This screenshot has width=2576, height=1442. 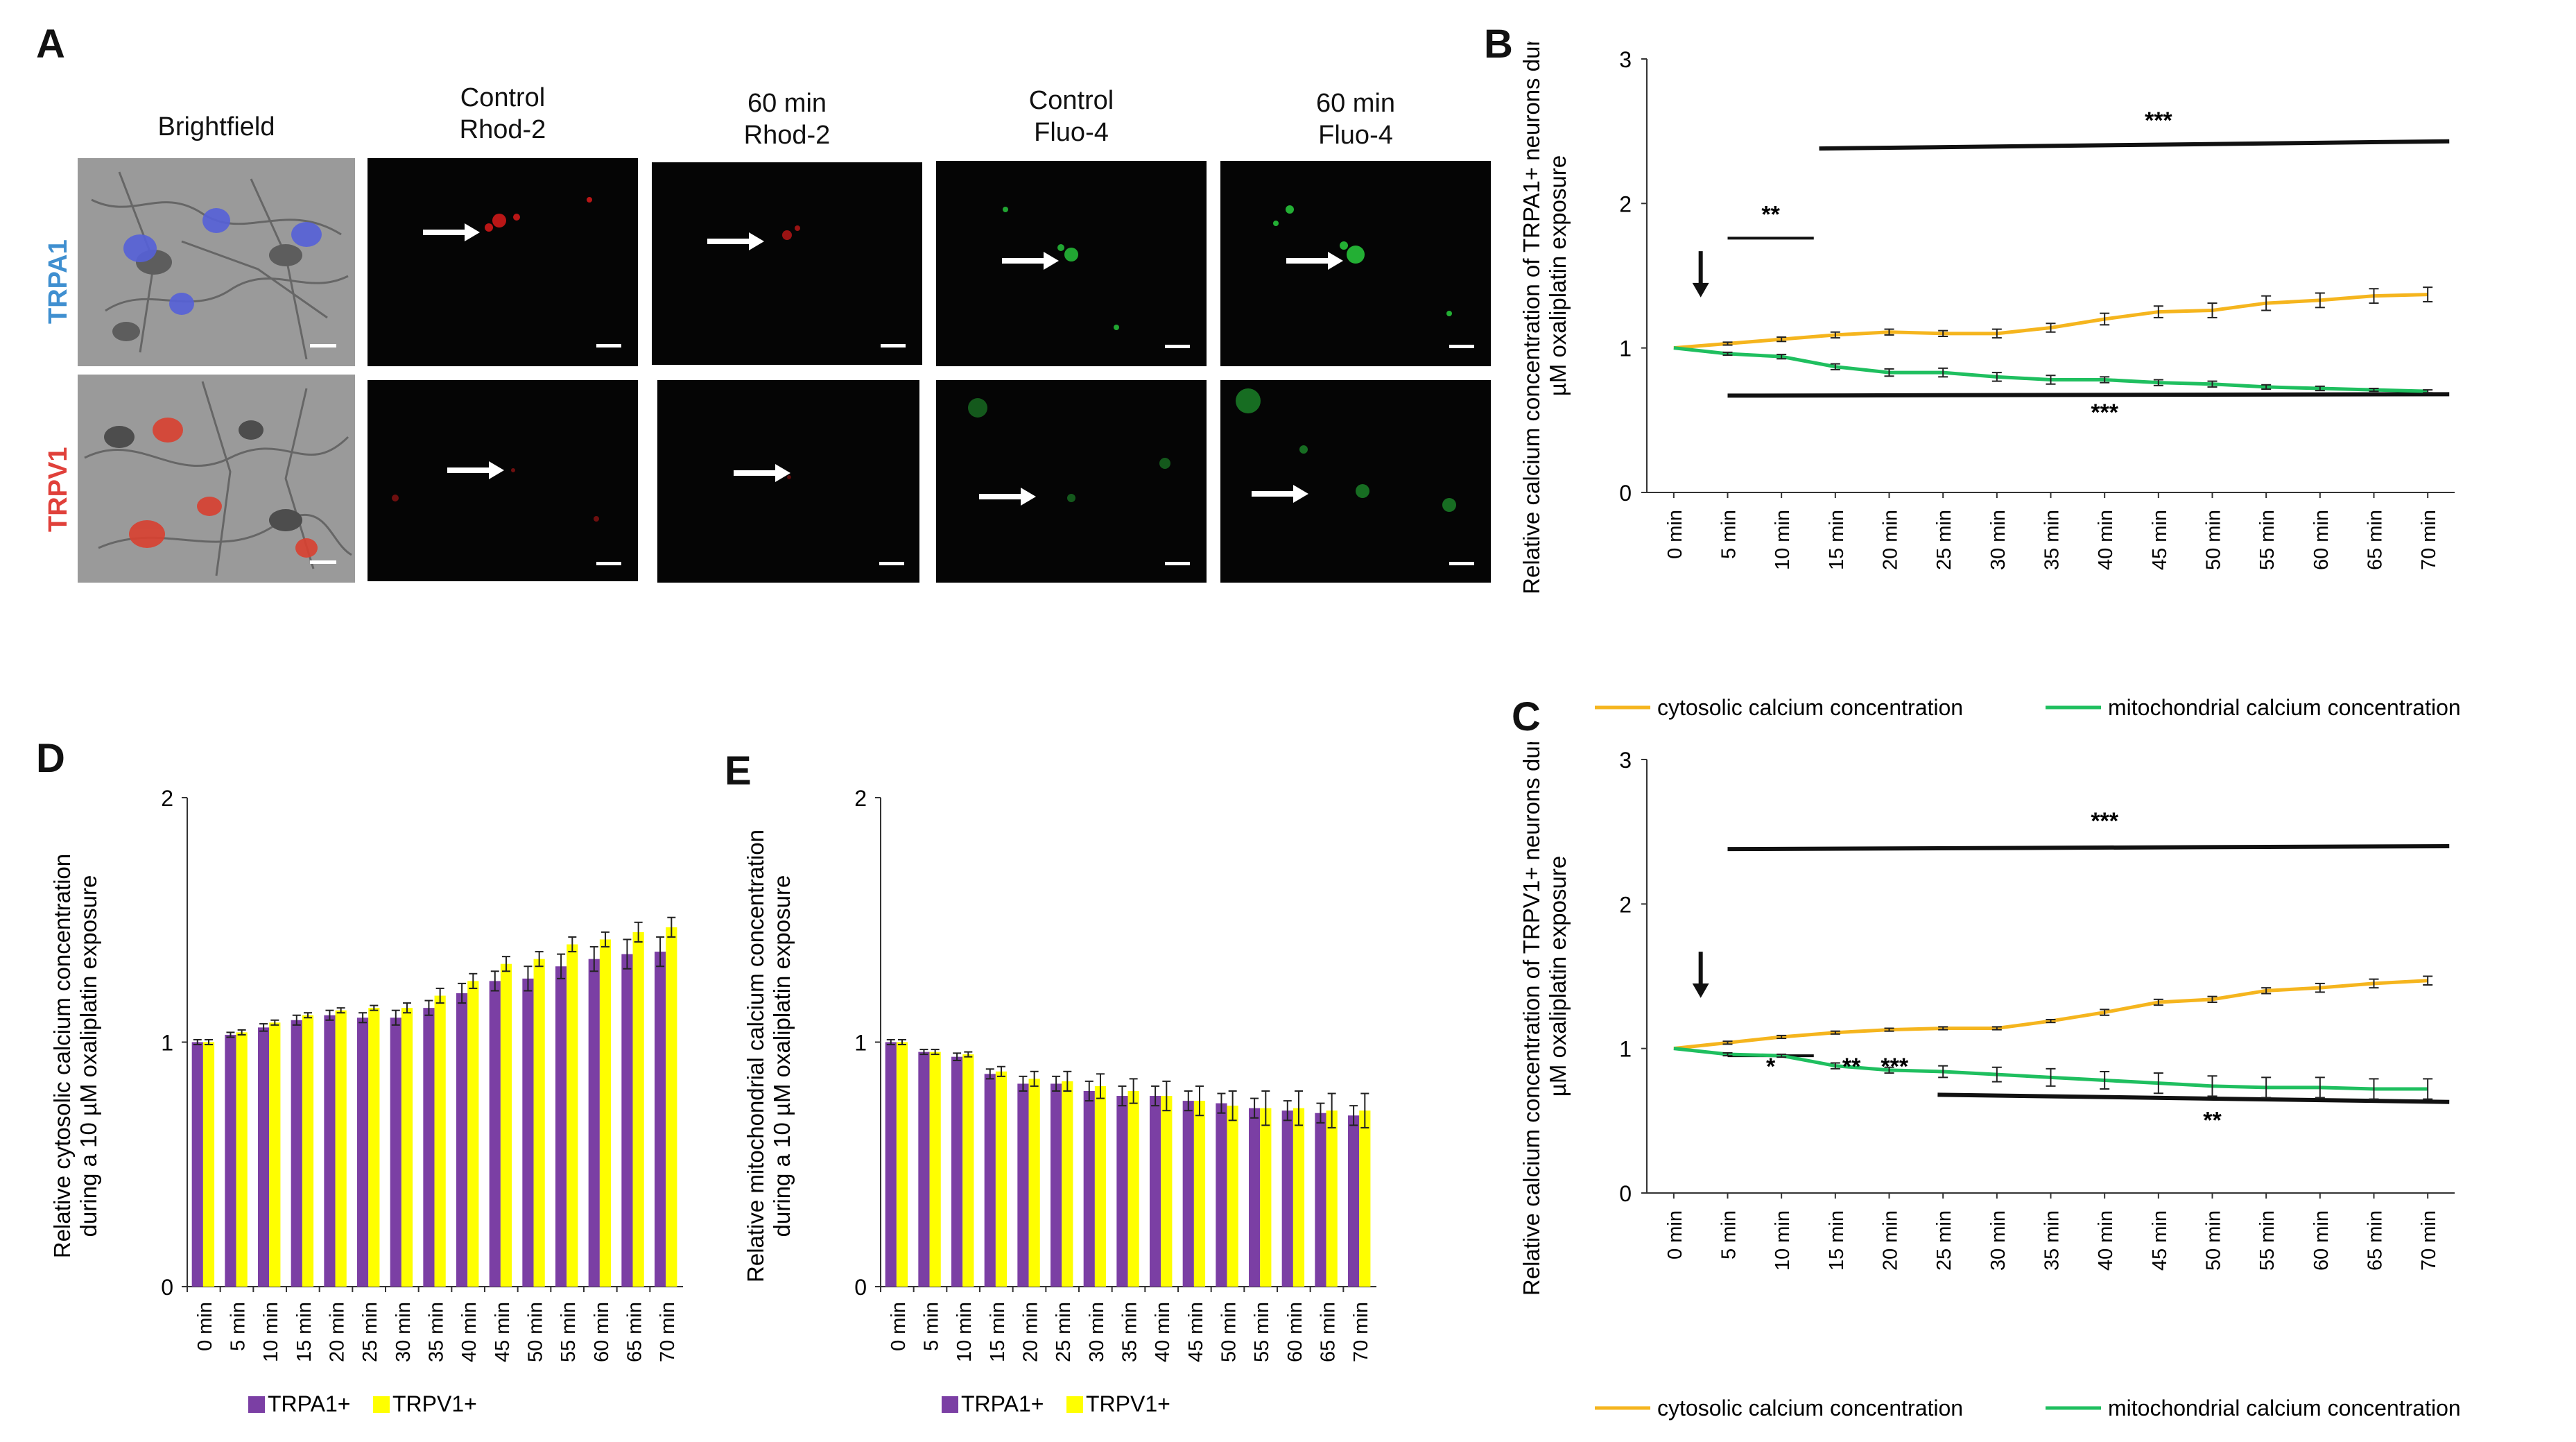 I want to click on x-tick-label: 70 min, so click(x=2429, y=540).